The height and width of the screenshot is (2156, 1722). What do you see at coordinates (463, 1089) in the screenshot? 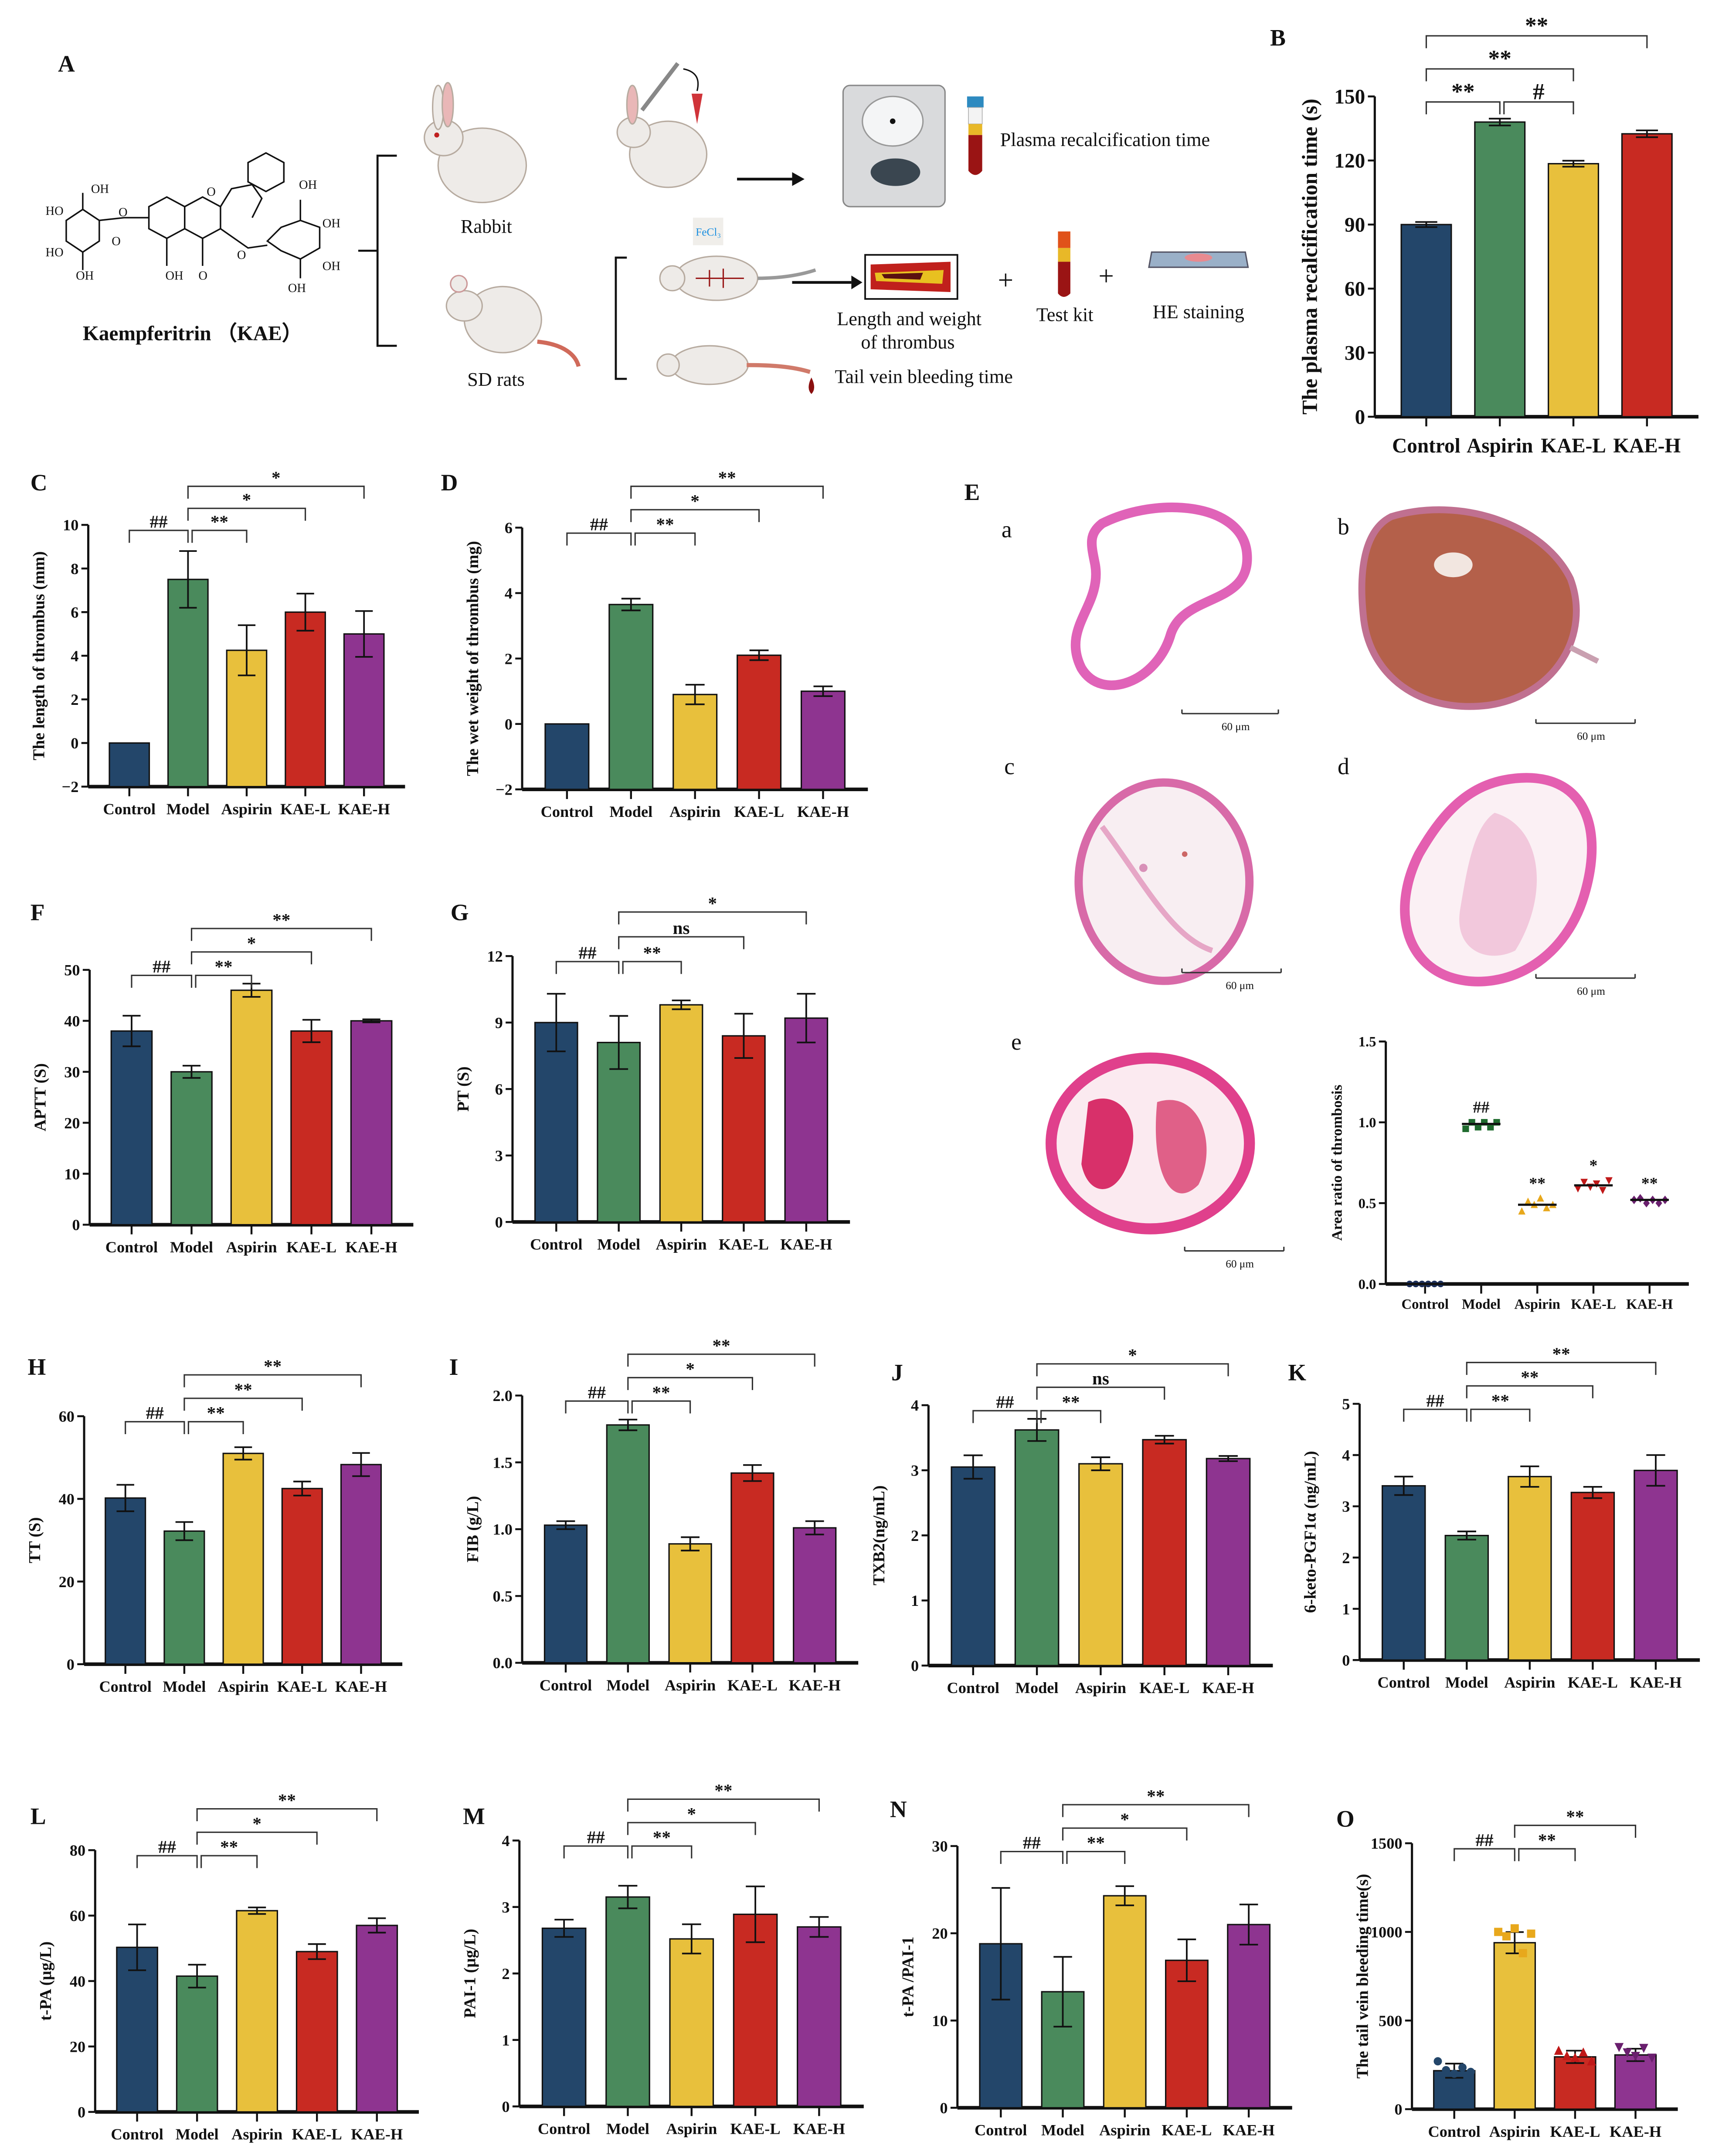
I see `y-axis-title: PT (S)` at bounding box center [463, 1089].